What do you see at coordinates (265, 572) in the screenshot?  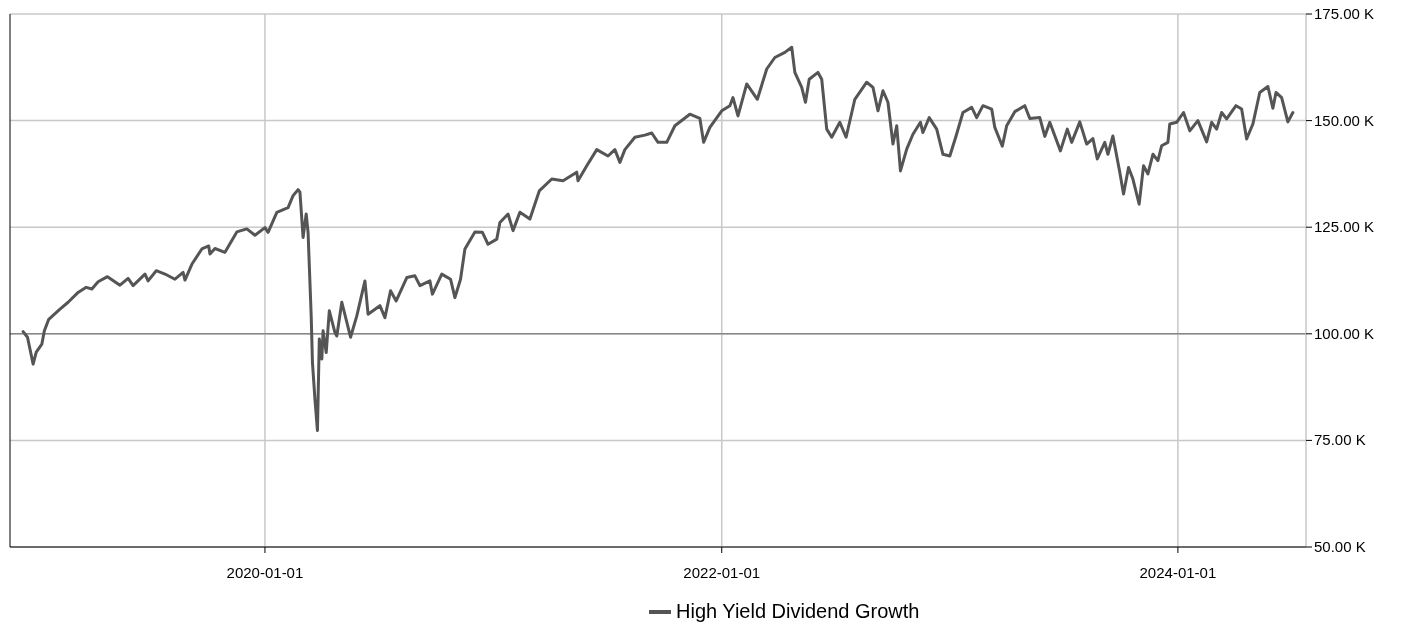 I see `x-tick-label: 2020-01-01` at bounding box center [265, 572].